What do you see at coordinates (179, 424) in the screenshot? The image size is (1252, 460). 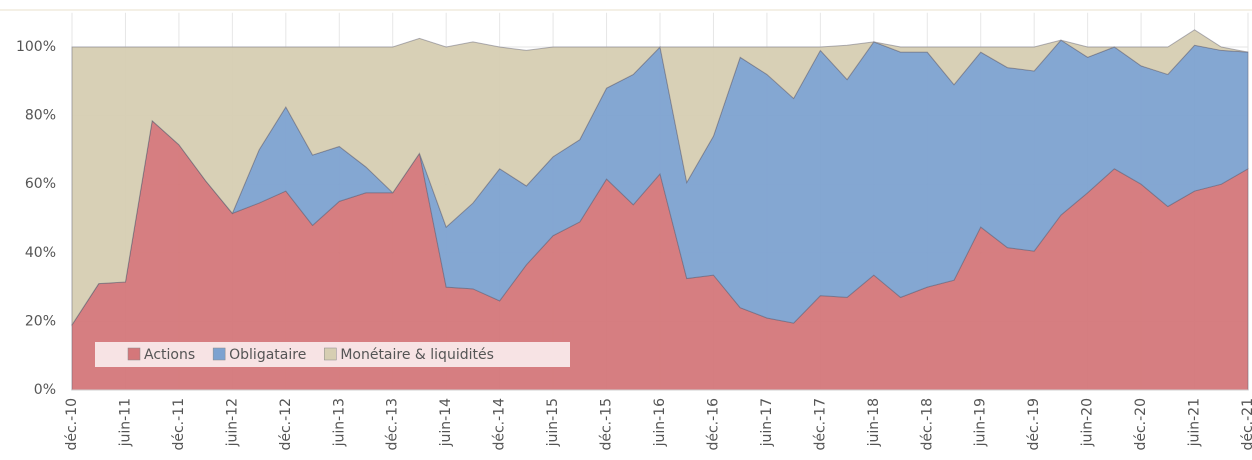 I see `x-tick-label: déc.-11` at bounding box center [179, 424].